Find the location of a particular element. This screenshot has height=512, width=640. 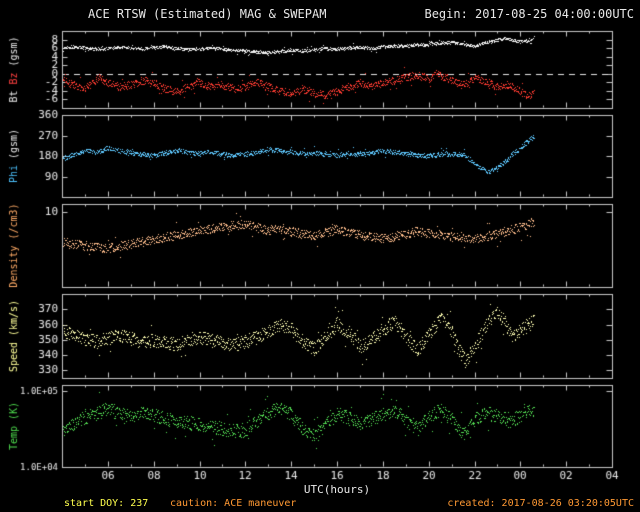

caution-label: caution: ACE maneuver is located at coordinates (233, 503).